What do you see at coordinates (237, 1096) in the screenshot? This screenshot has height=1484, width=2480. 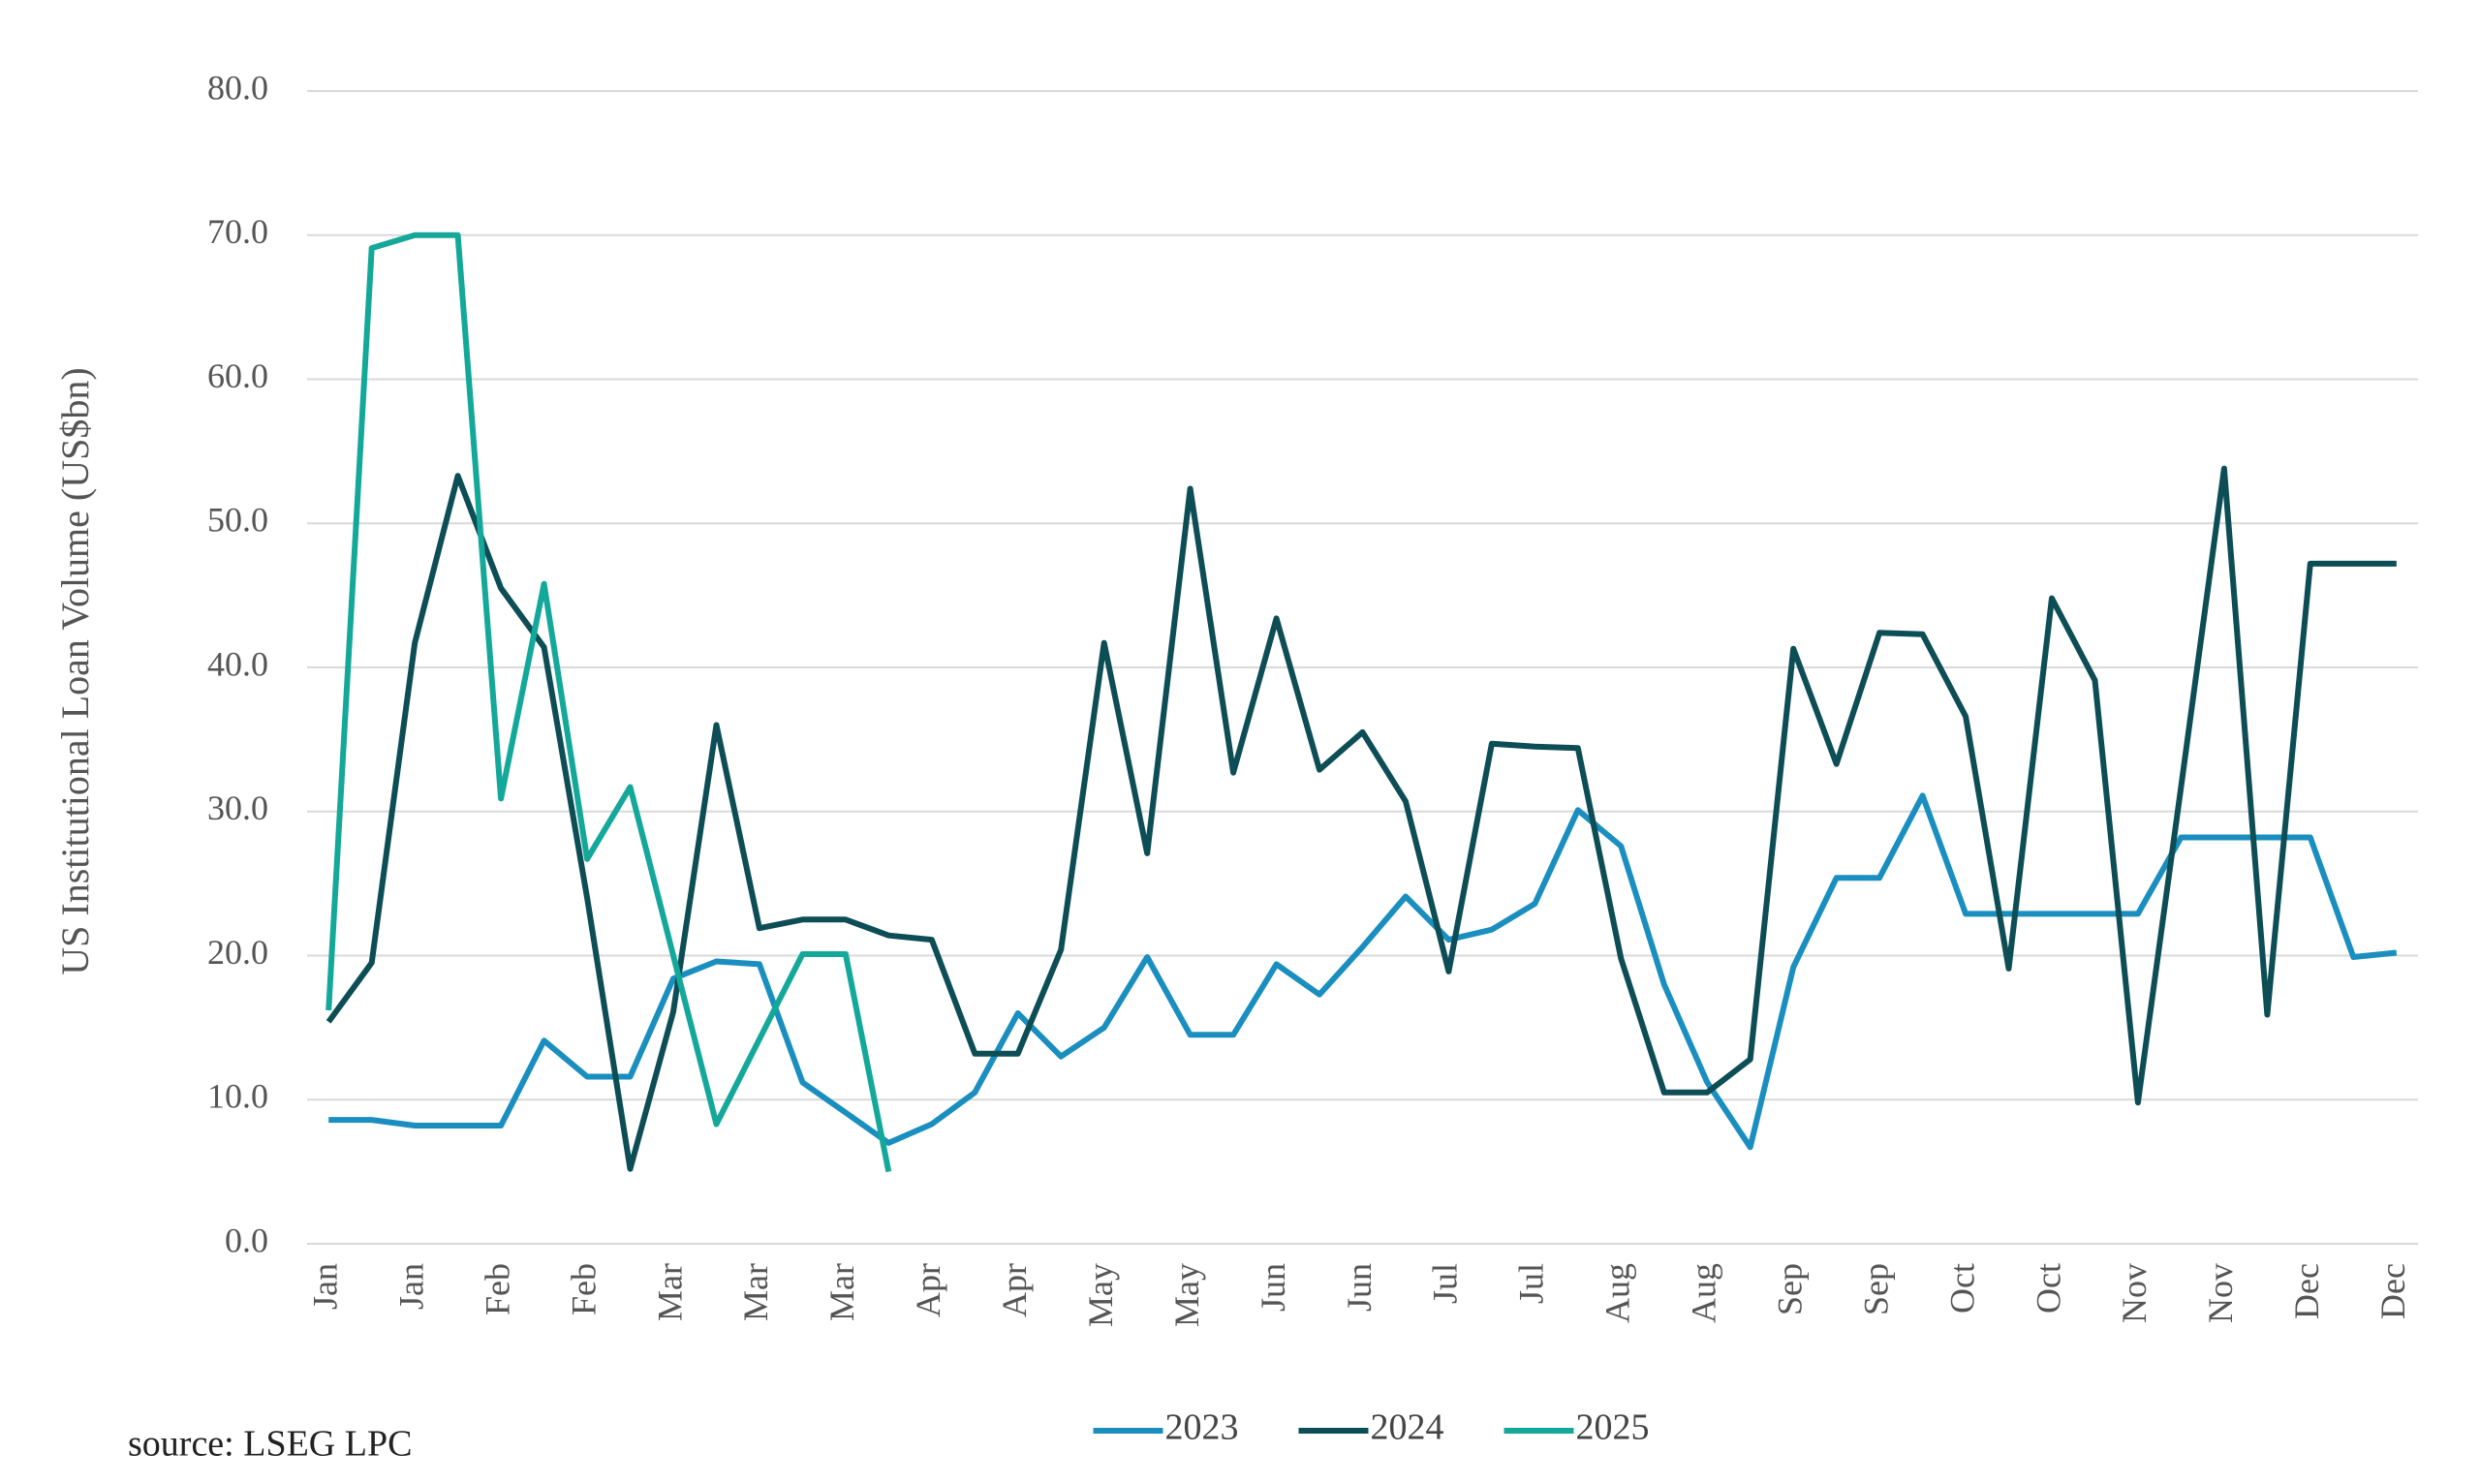 I see `y-tick-label: 10.0` at bounding box center [237, 1096].